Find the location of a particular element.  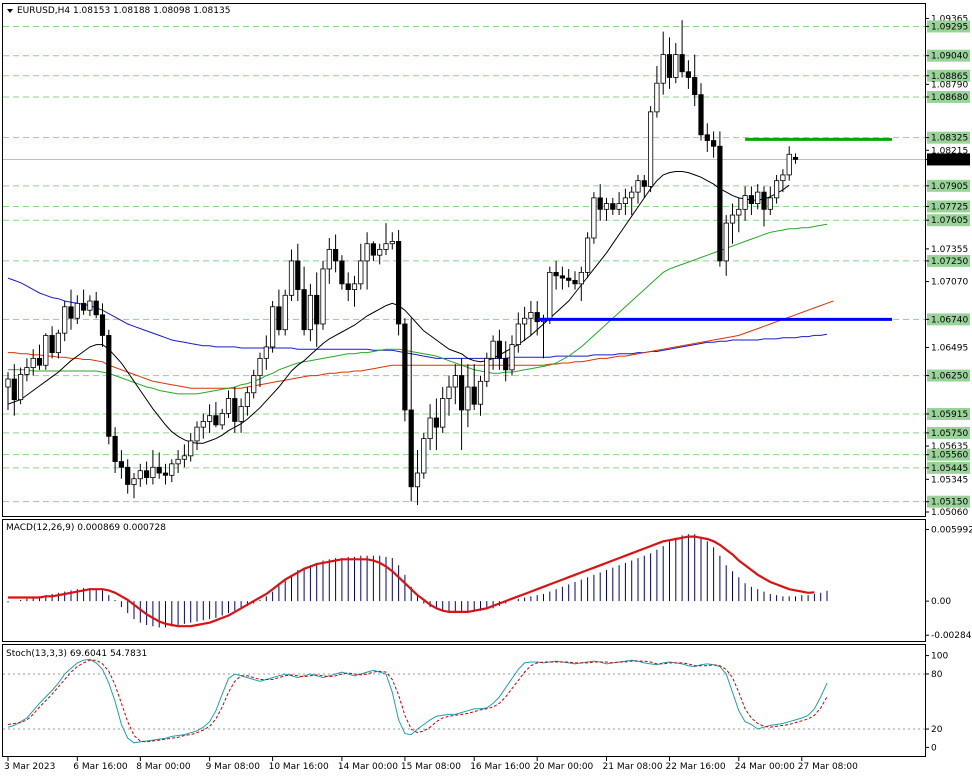

stoch-panel is located at coordinates (464, 700).